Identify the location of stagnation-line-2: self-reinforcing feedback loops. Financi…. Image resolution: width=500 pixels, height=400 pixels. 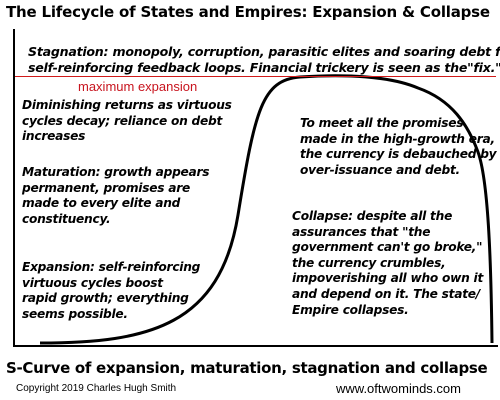
(264, 67).